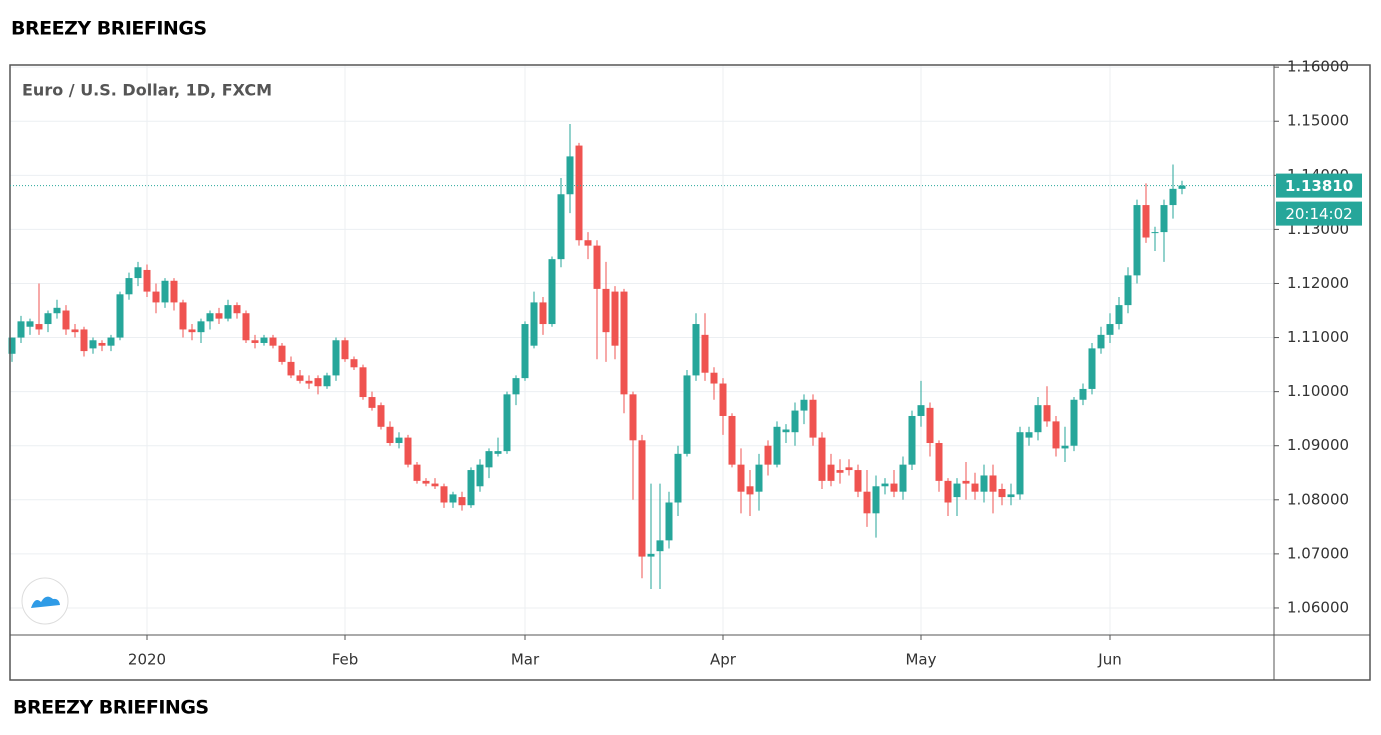 This screenshot has width=1381, height=735. Describe the element at coordinates (1318, 67) in the screenshot. I see `y-tick-label: 1.16000` at that location.